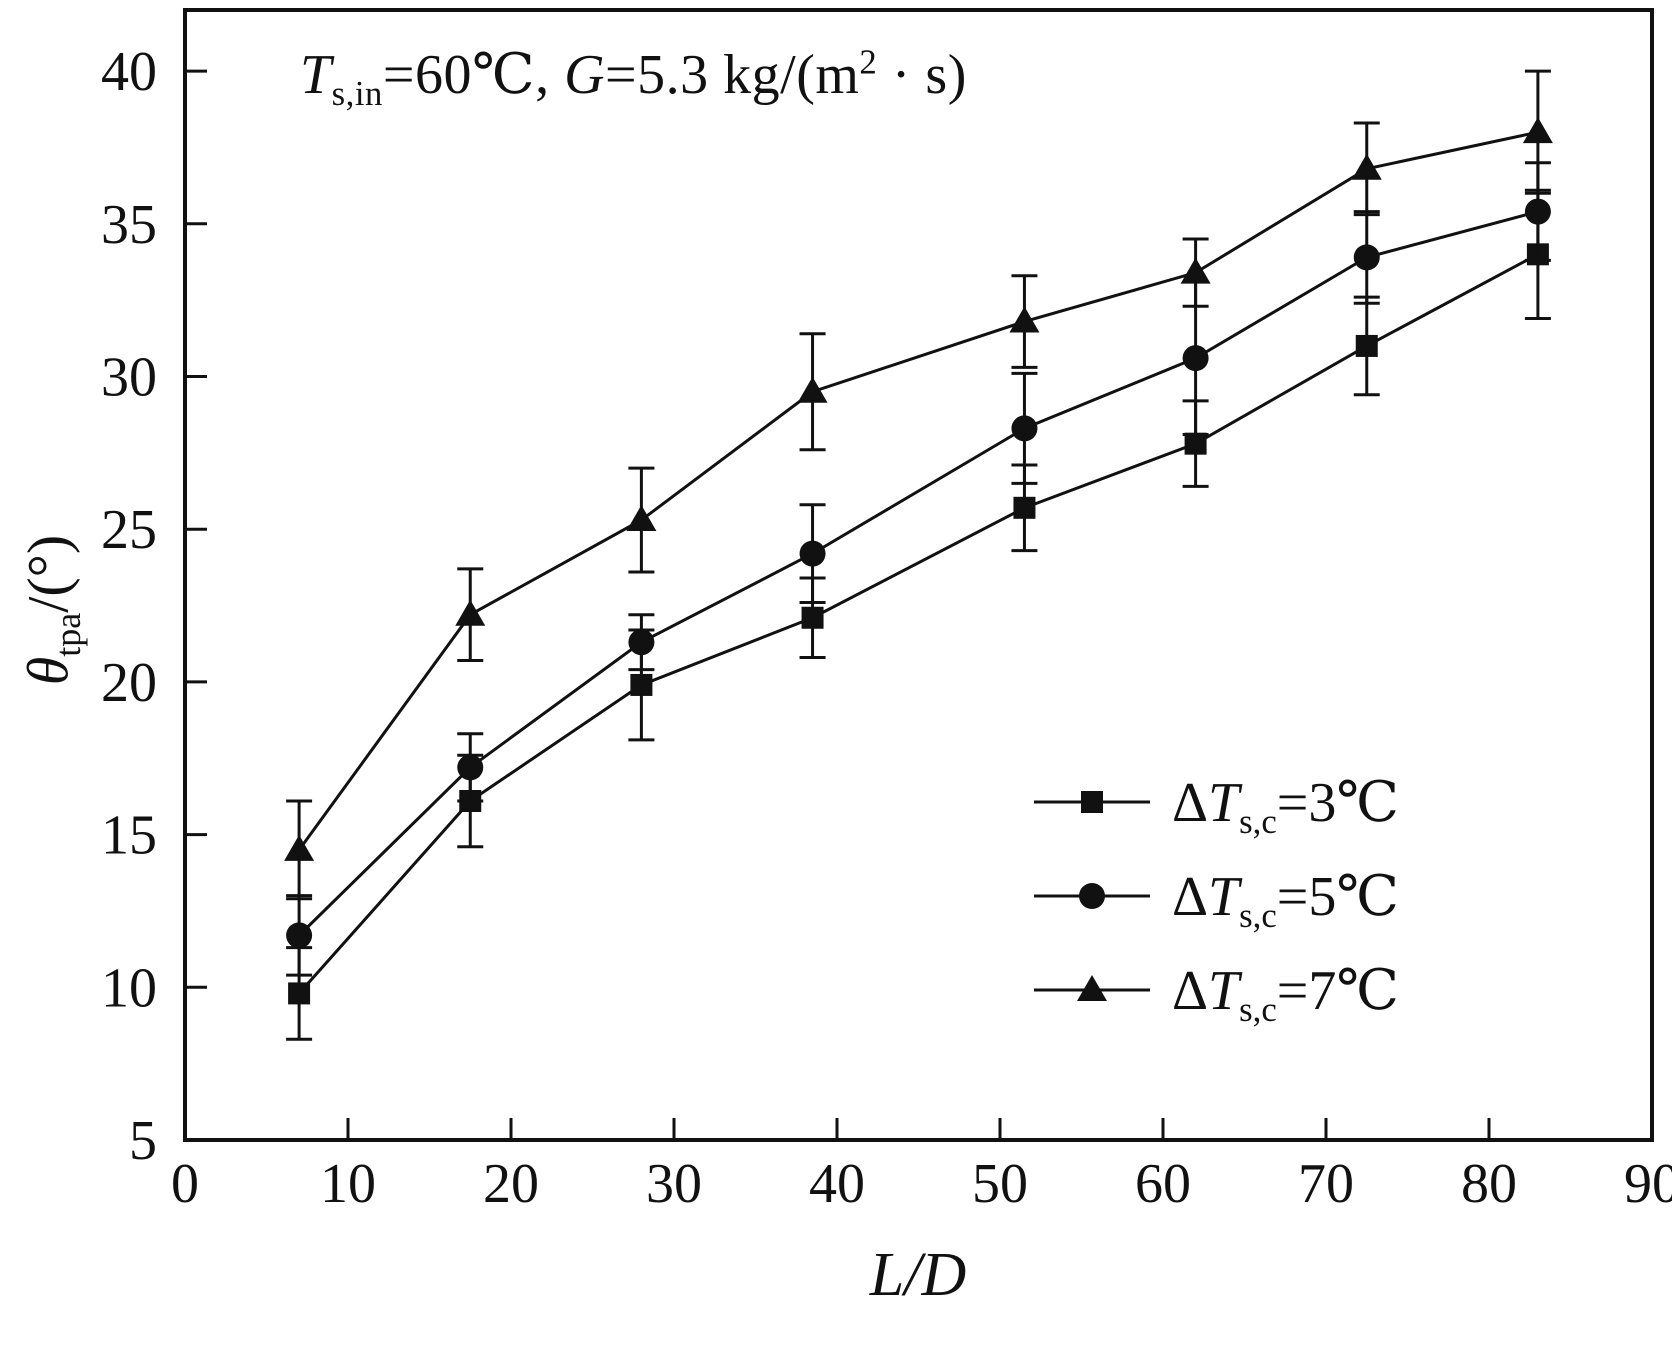  I want to click on legend-row-3c: ΔTs,c=3℃, so click(1215, 802).